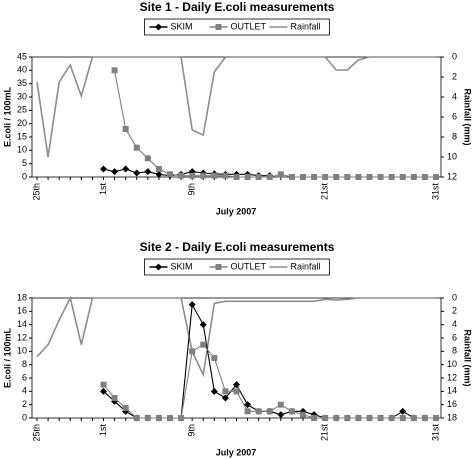 The width and height of the screenshot is (474, 460). I want to click on y-tick-label: 20, so click(22, 123).